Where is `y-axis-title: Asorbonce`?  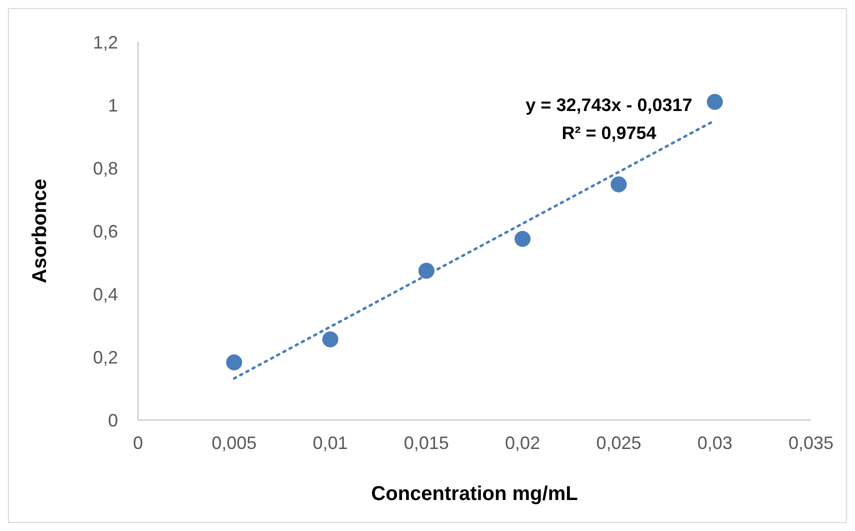 y-axis-title: Asorbonce is located at coordinates (40, 231).